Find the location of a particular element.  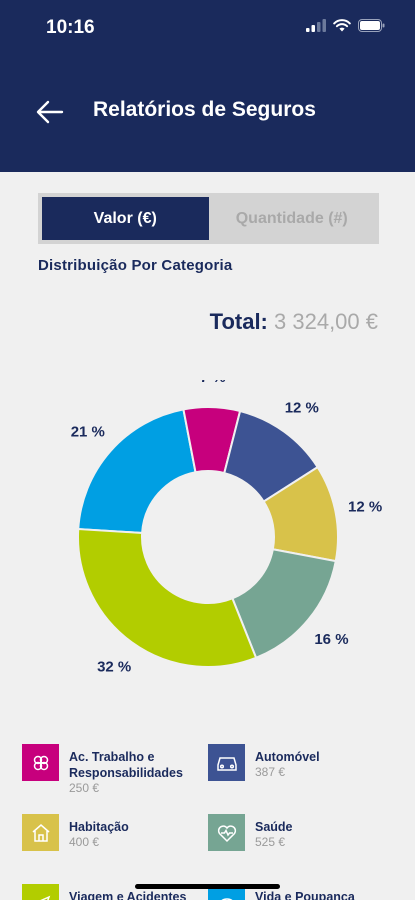

legend-name: Saúde is located at coordinates (274, 827).